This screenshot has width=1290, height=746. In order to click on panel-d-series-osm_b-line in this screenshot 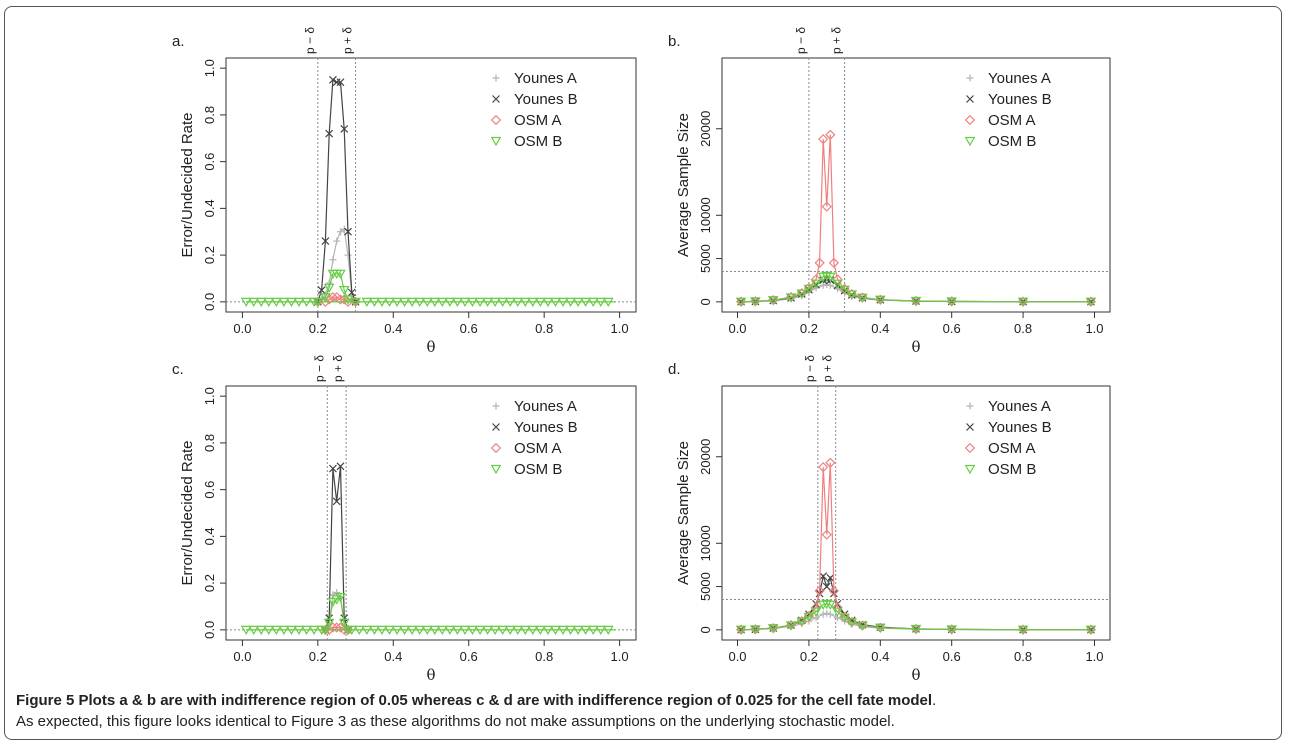, I will do `click(916, 617)`.